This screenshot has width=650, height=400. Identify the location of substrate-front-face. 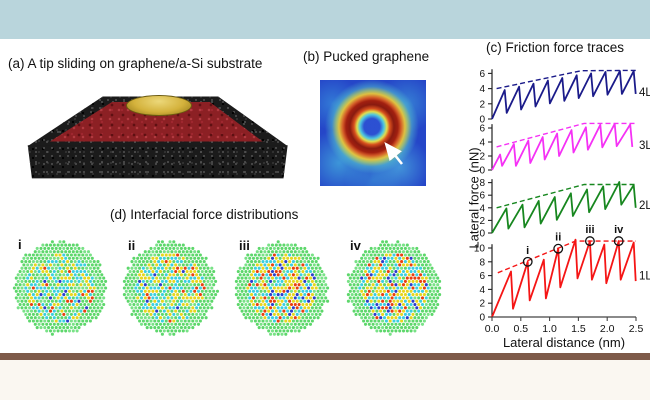
(157, 162).